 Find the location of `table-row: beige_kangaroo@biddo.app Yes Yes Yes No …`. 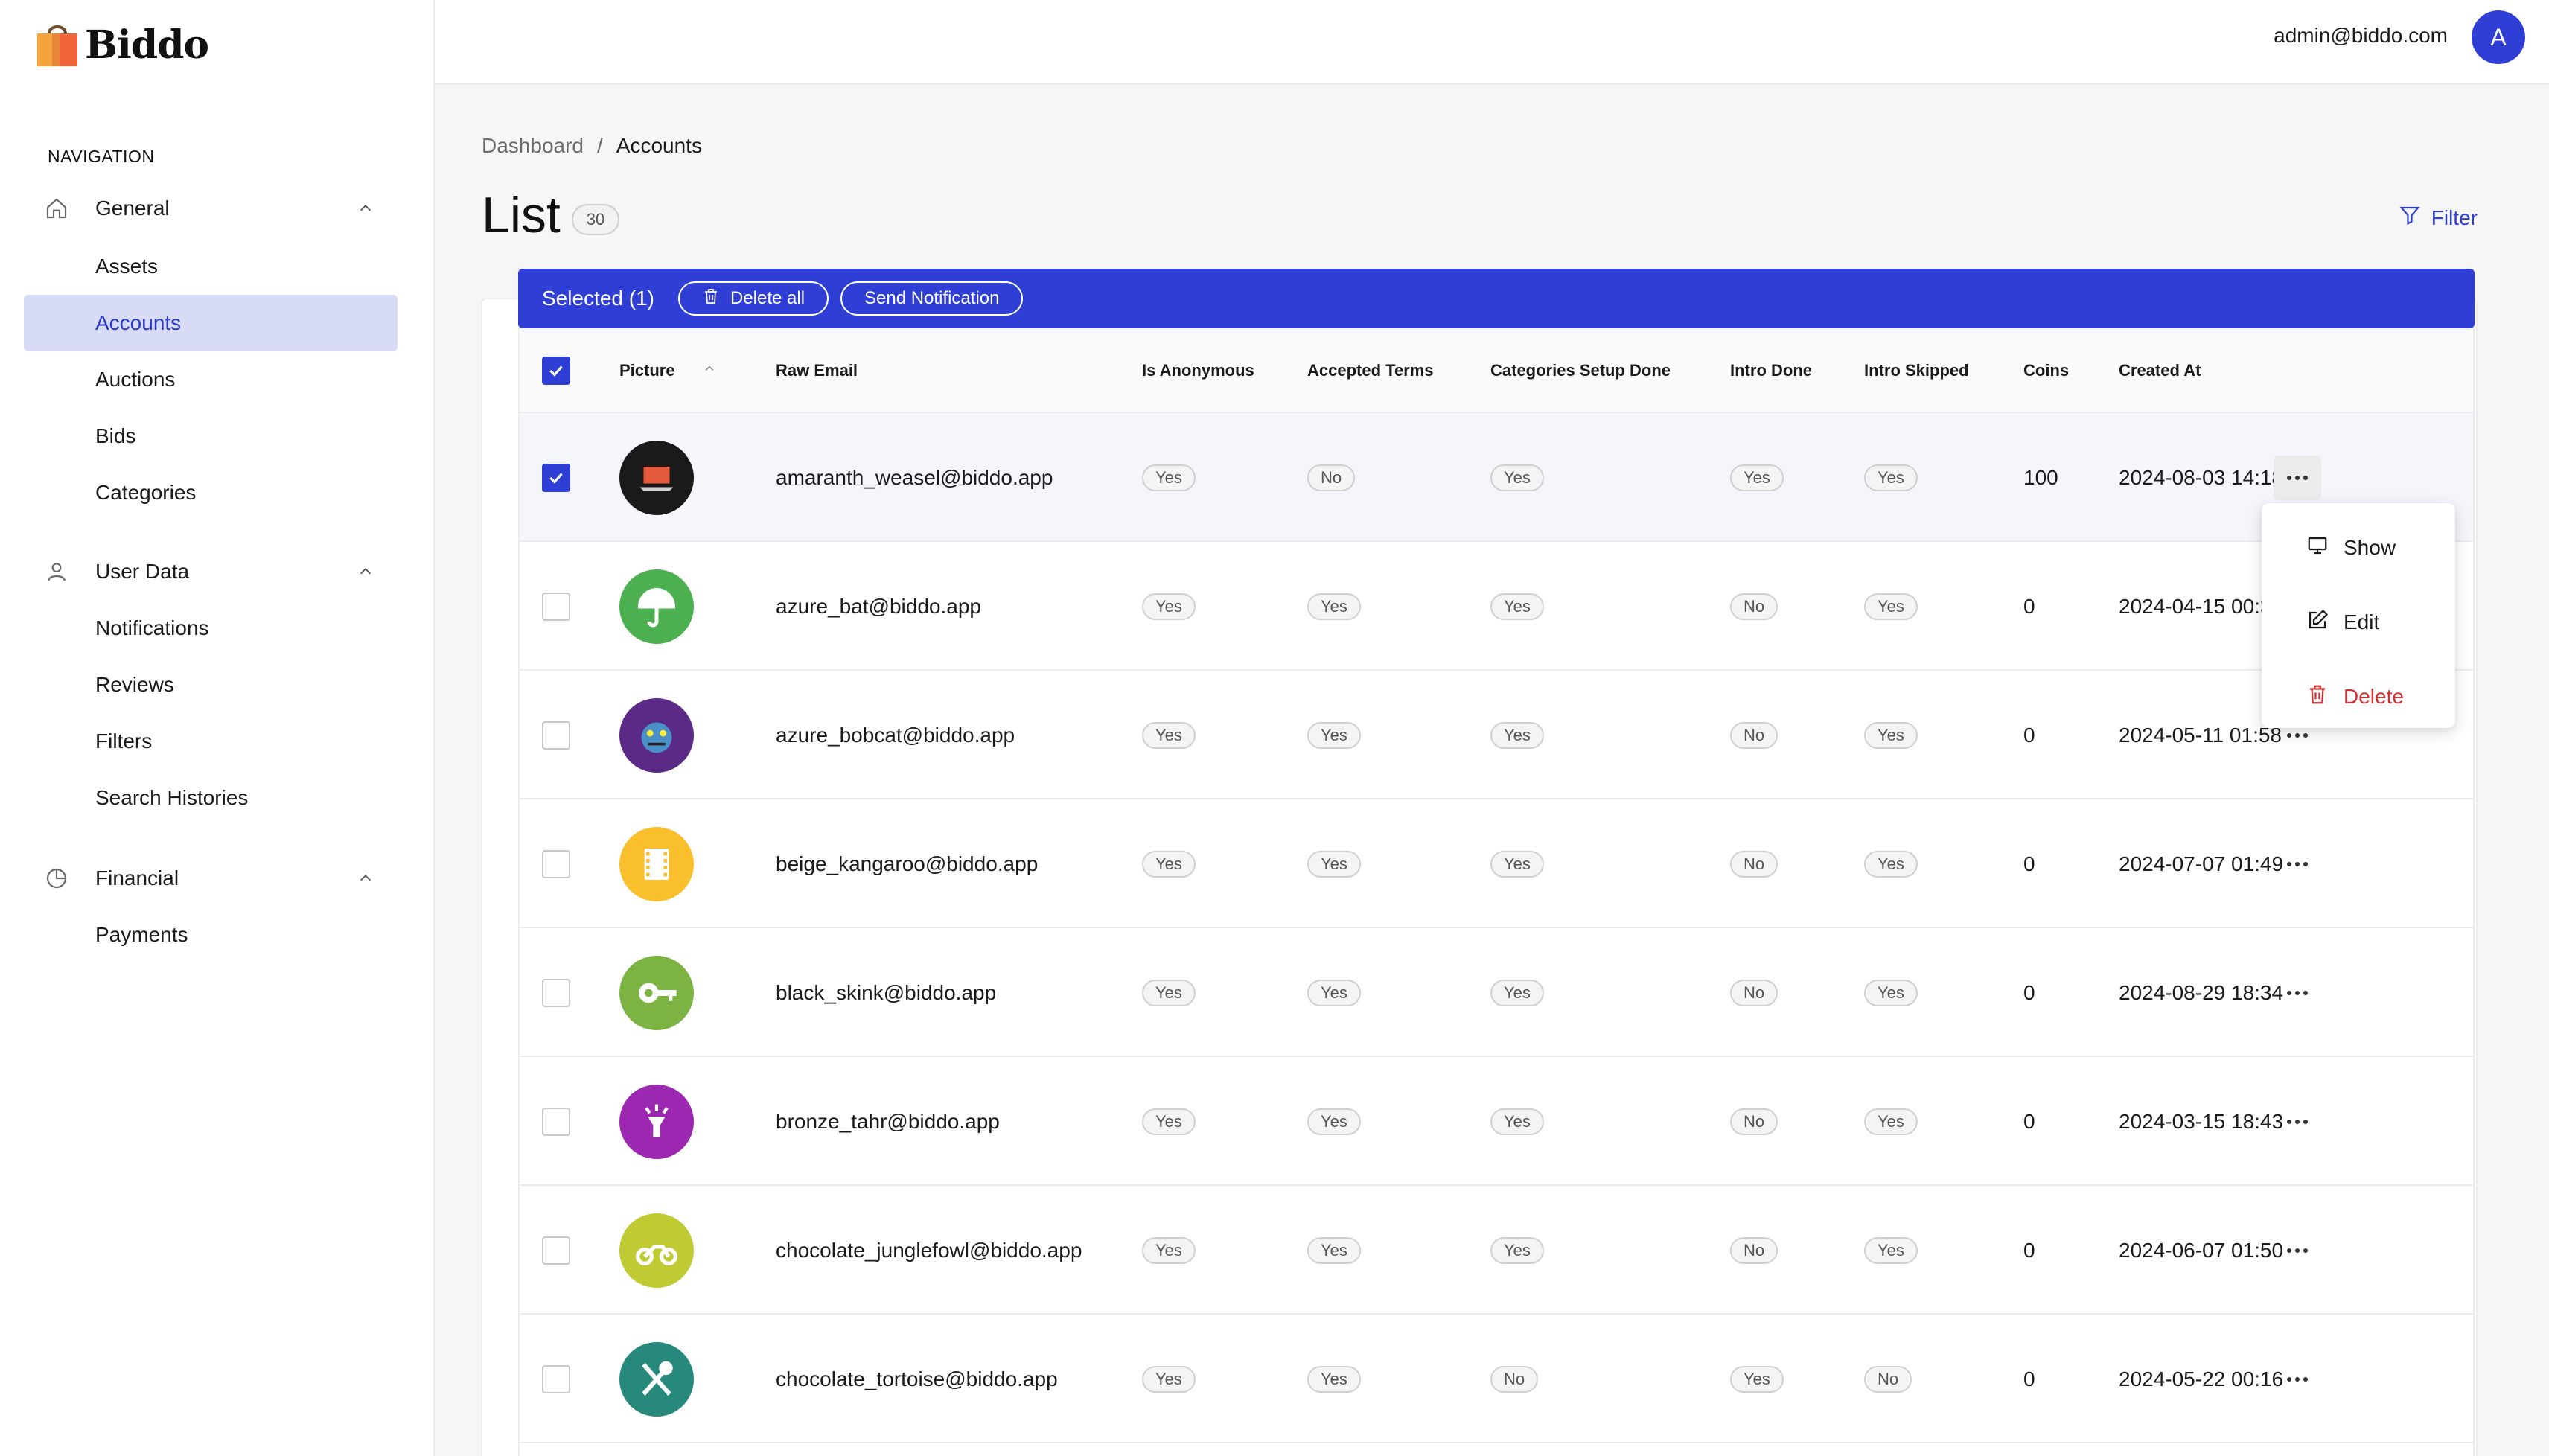

table-row: beige_kangaroo@biddo.app Yes Yes Yes No … is located at coordinates (1496, 863).